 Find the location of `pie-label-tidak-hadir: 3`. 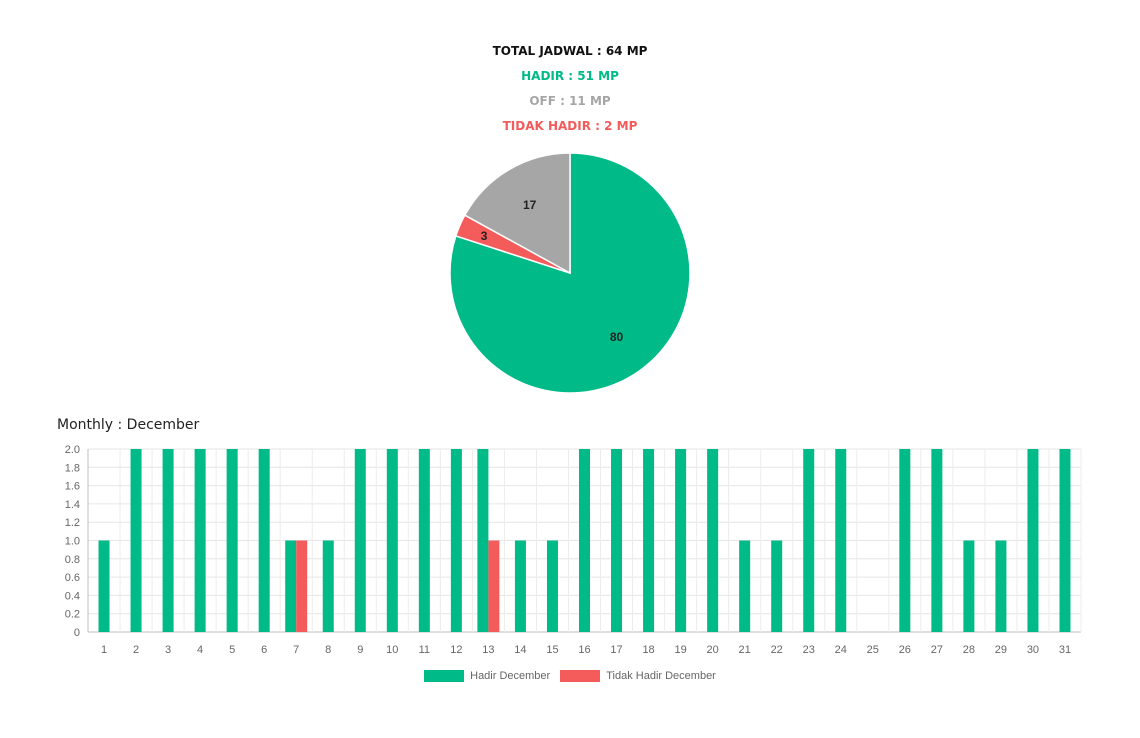

pie-label-tidak-hadir: 3 is located at coordinates (484, 236).